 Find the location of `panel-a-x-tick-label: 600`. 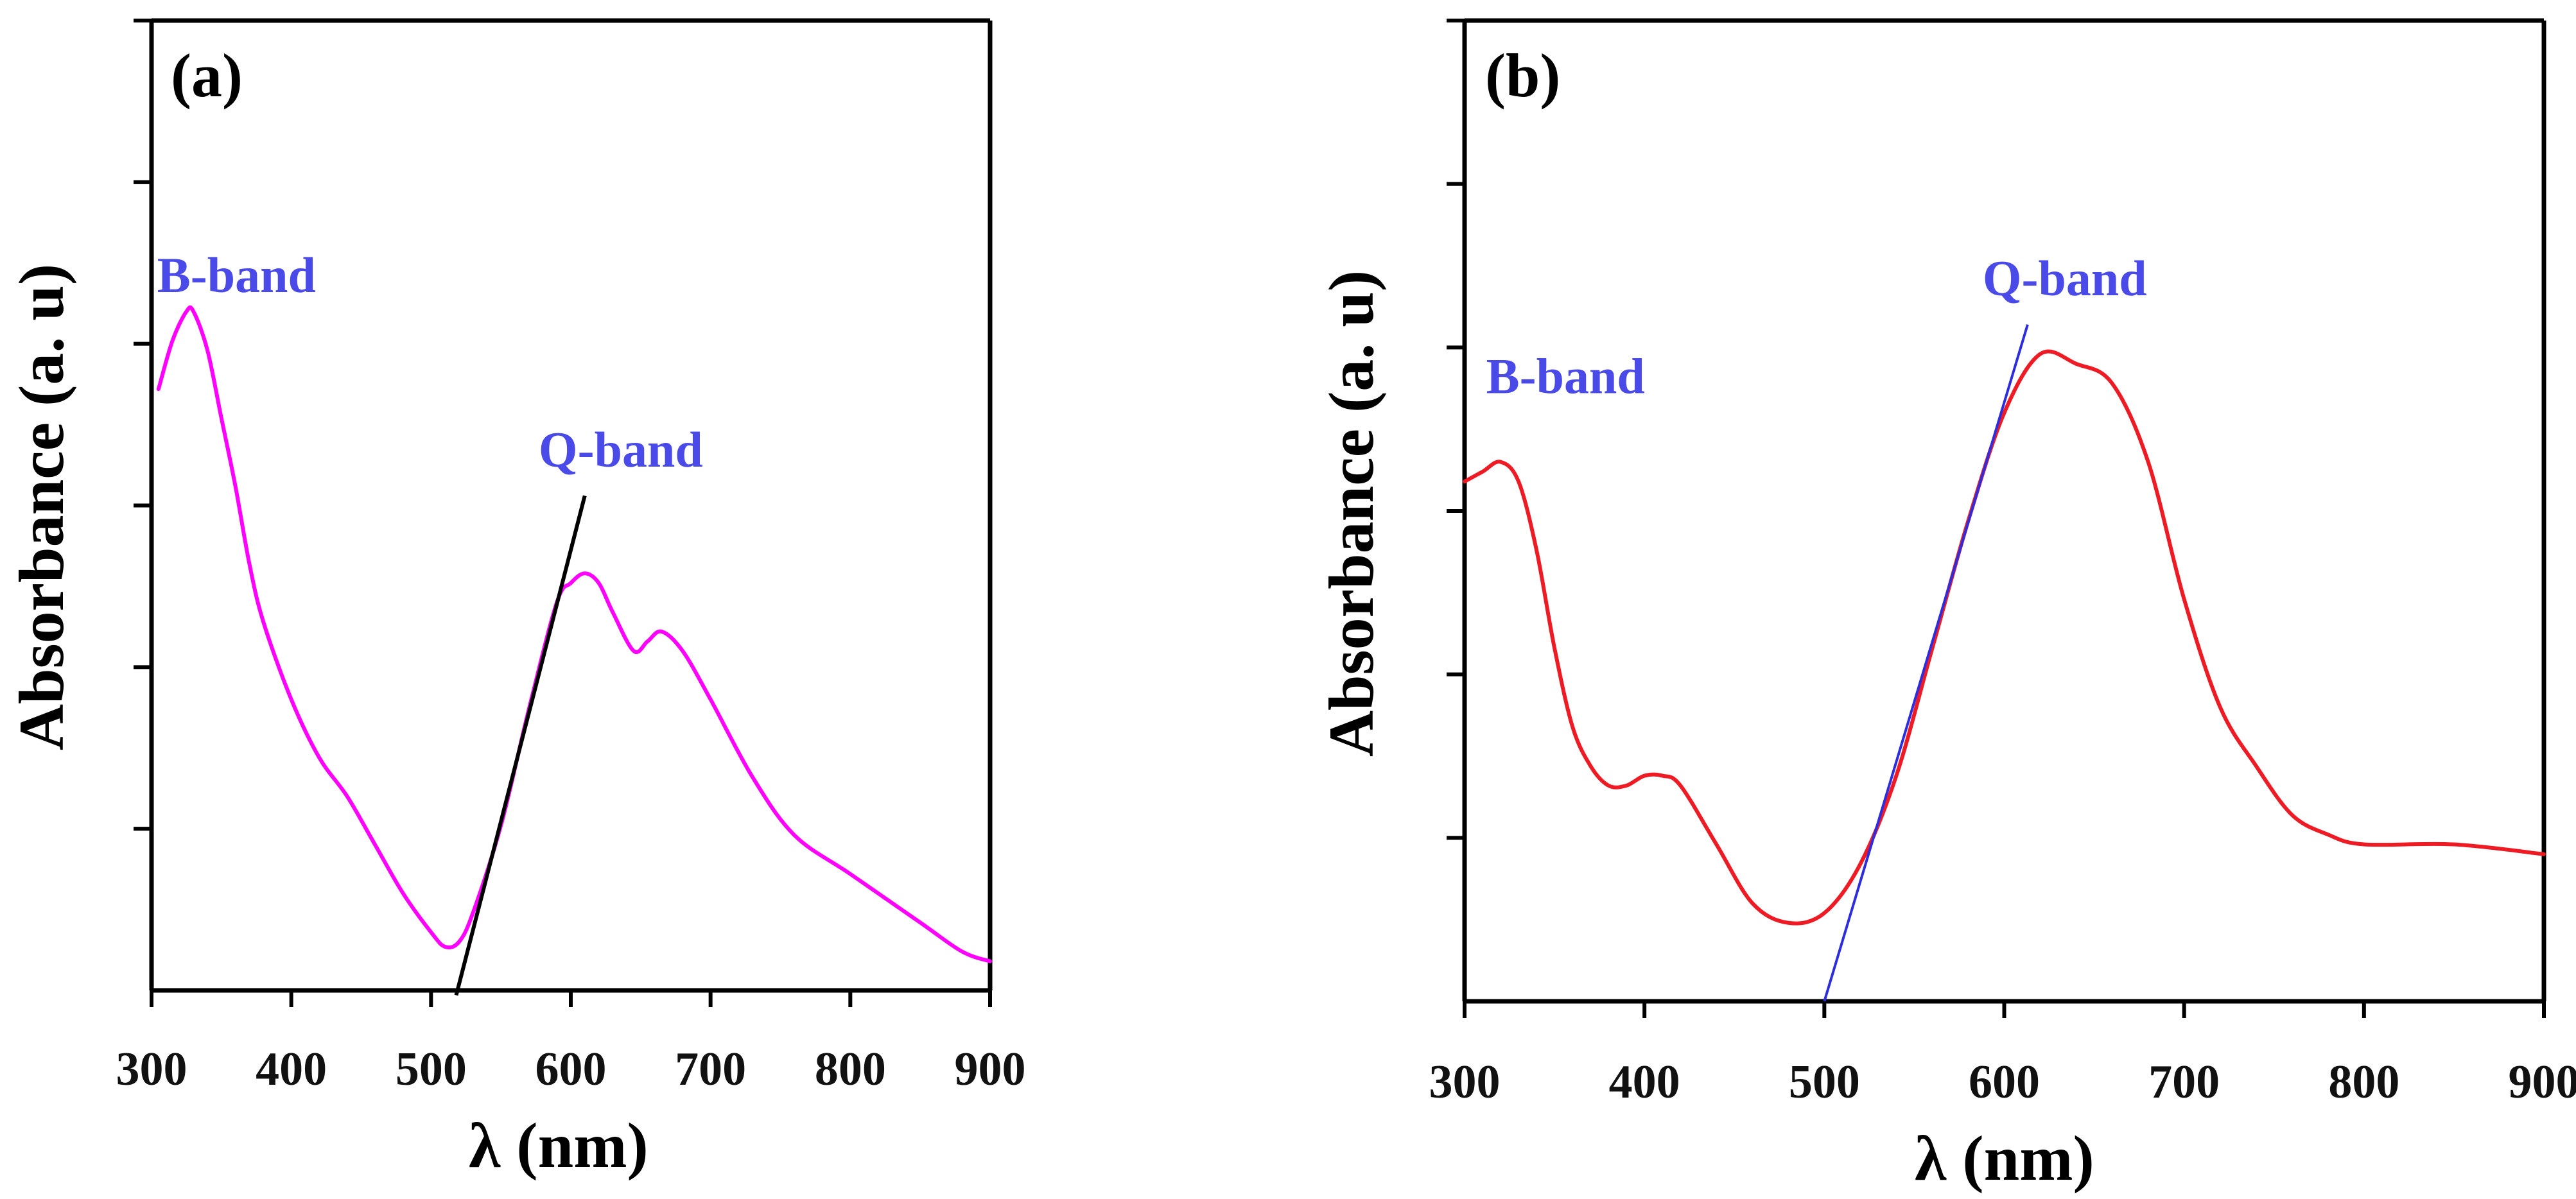

panel-a-x-tick-label: 600 is located at coordinates (571, 1069).